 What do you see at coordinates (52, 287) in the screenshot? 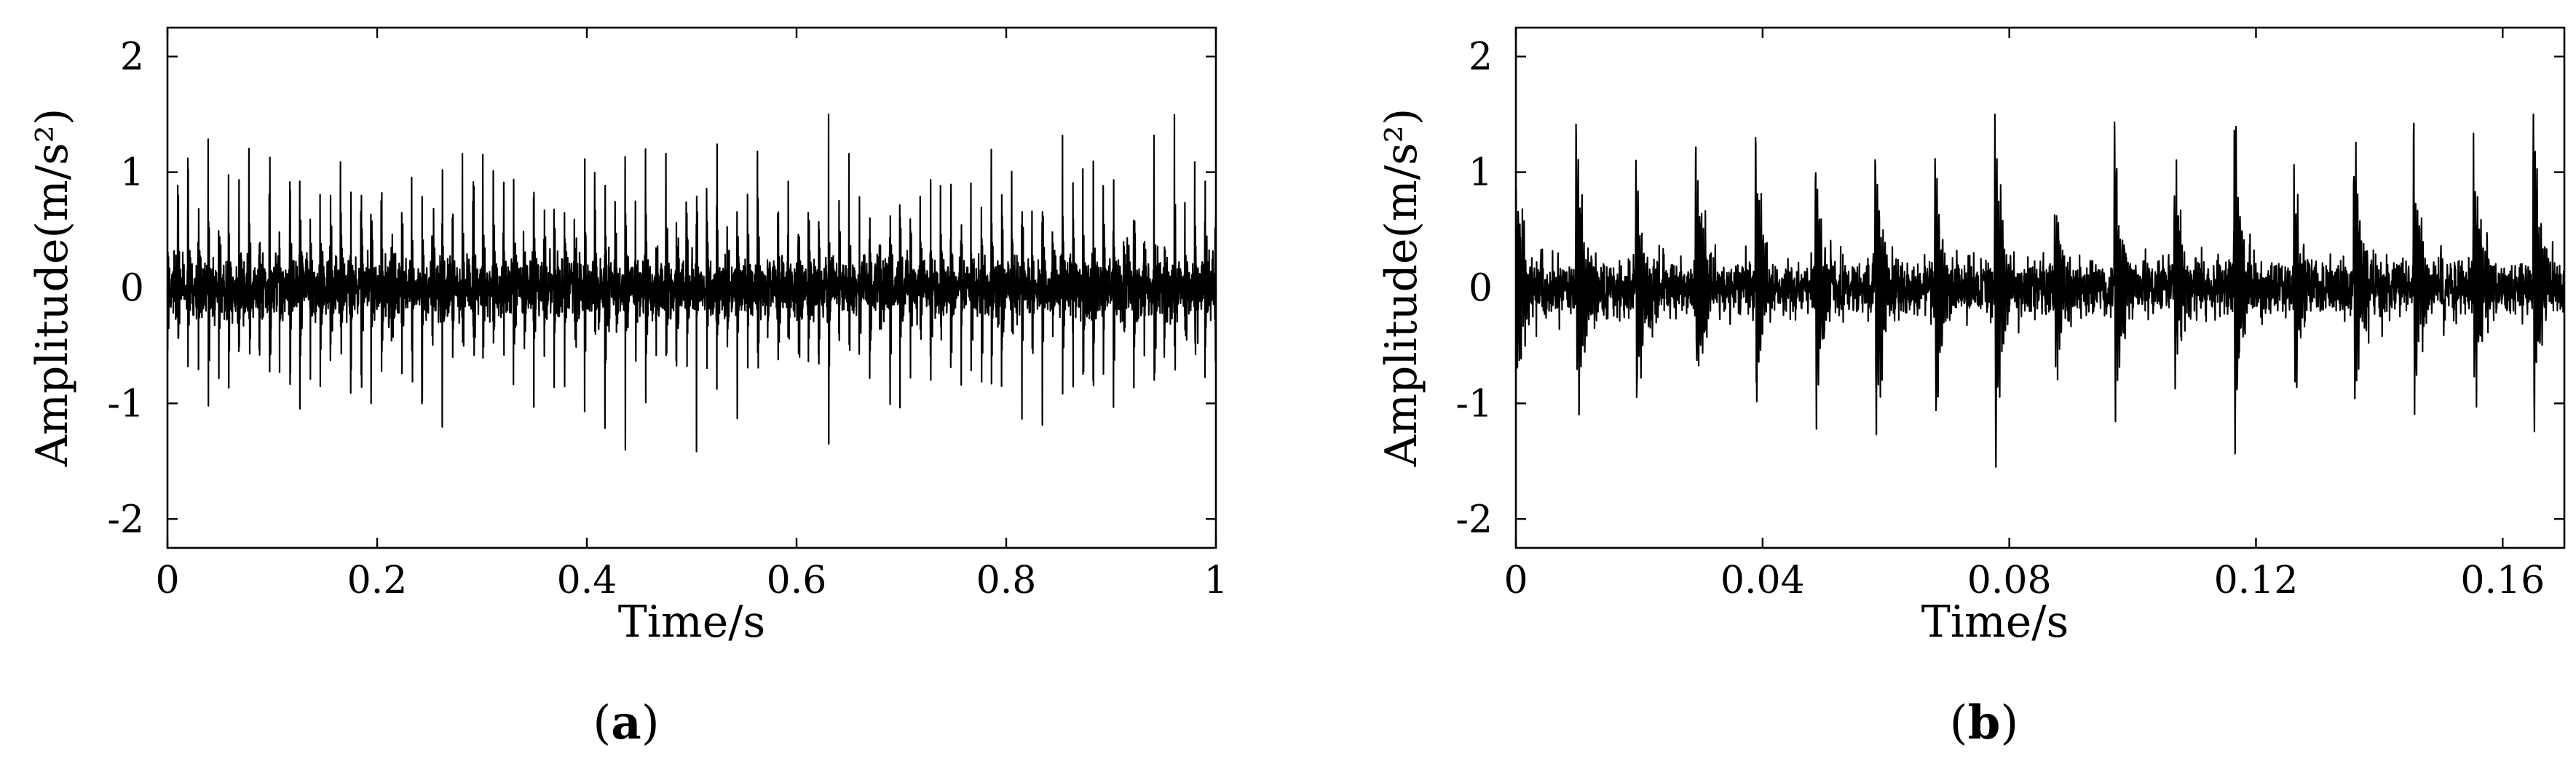
I see `y-axis-label-a: Amplitude(m/s²)` at bounding box center [52, 287].